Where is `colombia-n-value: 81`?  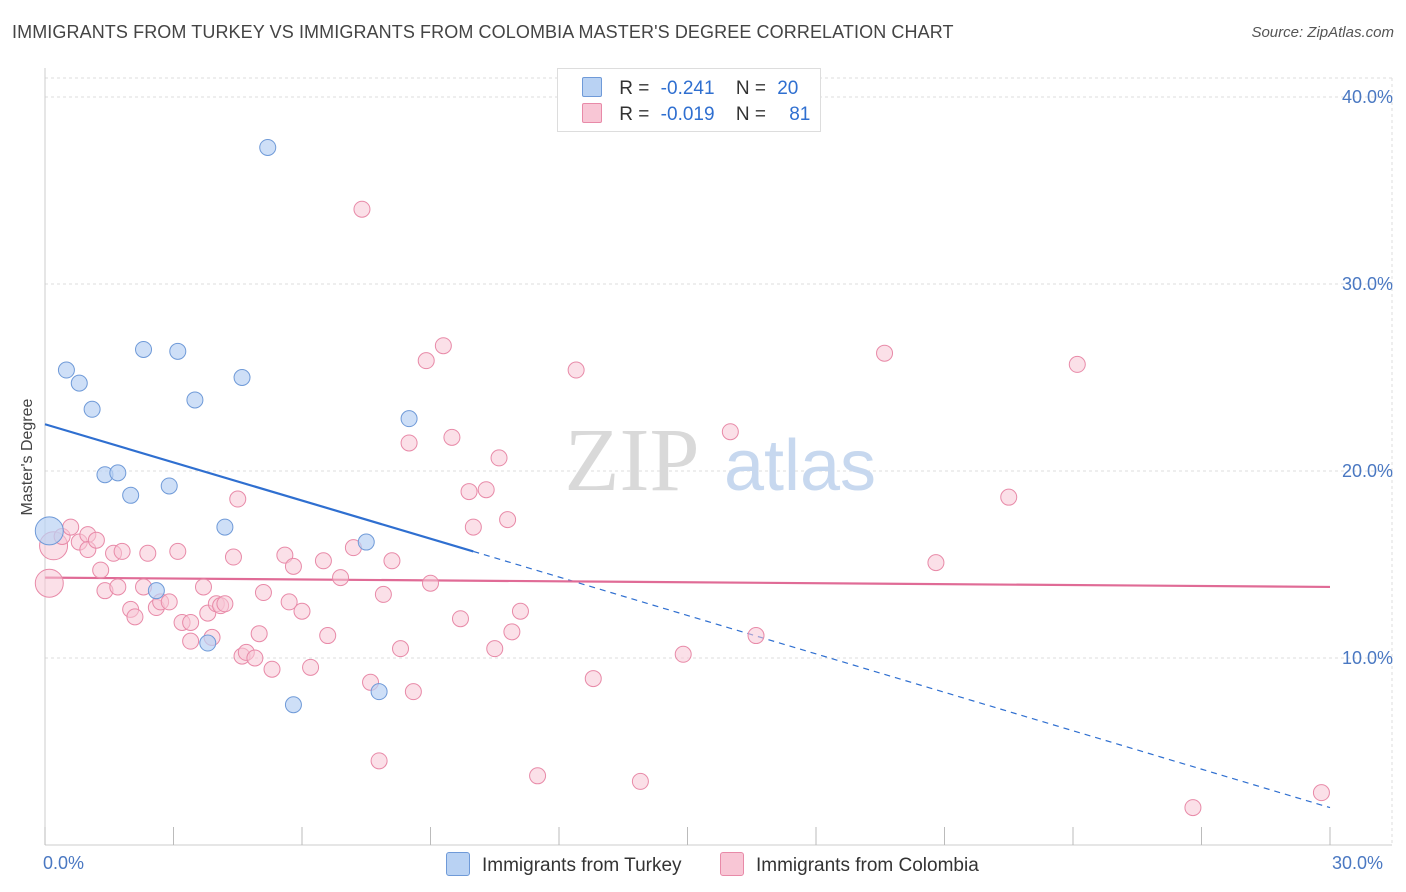
colombia-n-value: 81 is located at coordinates (800, 114).